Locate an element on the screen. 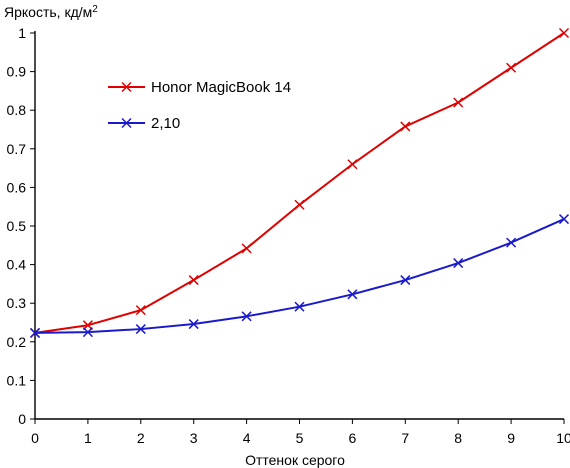 The width and height of the screenshot is (570, 468). y-tick-label: 0.2 is located at coordinates (17, 342).